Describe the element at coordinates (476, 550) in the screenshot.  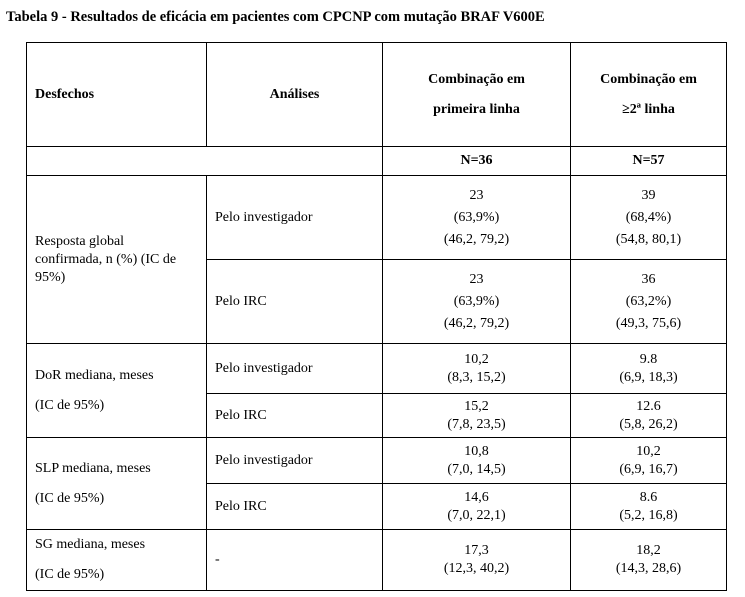
I see `value-line: 17,3` at that location.